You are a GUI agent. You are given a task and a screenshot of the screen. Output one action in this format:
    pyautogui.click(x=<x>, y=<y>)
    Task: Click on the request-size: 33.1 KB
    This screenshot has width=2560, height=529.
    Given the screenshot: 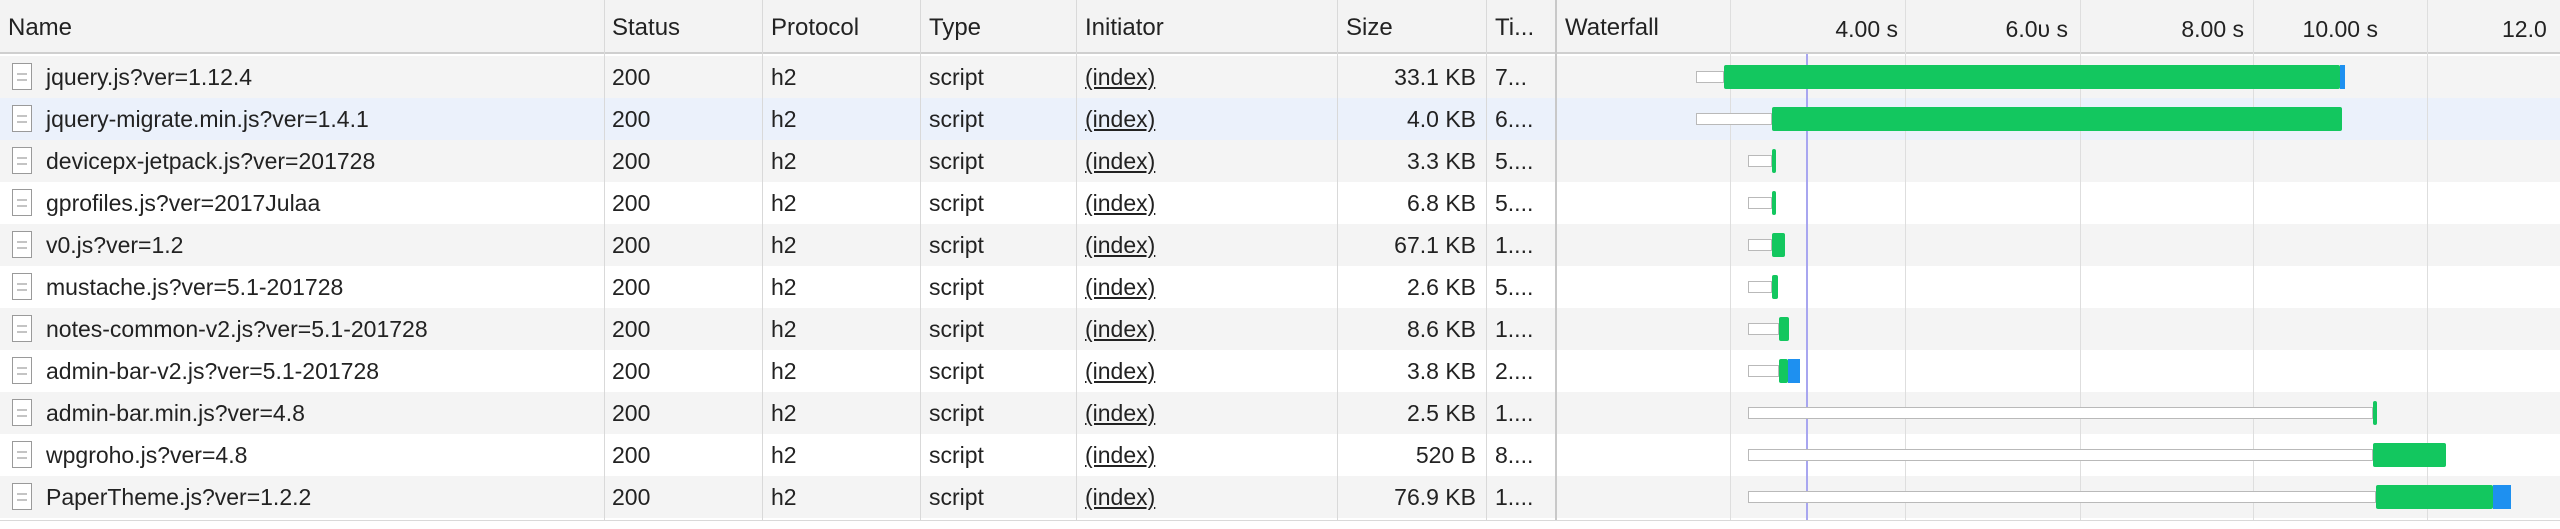 What is the action you would take?
    pyautogui.click(x=1435, y=77)
    